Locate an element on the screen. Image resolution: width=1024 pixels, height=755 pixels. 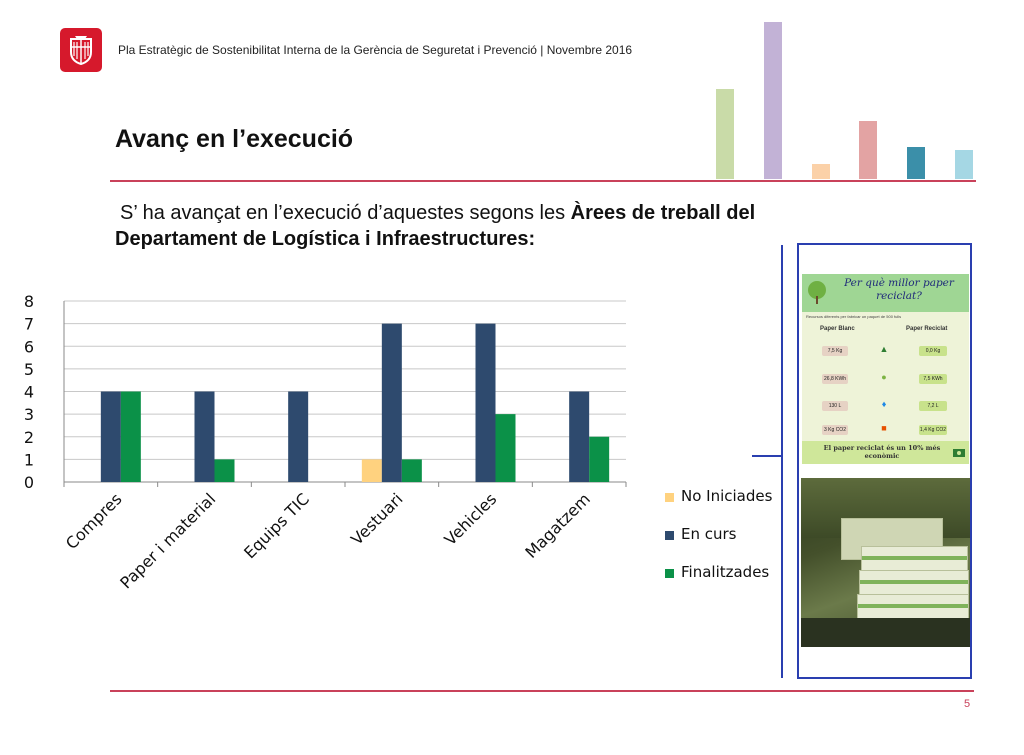
poster-col-left: Paper Blanc is located at coordinates (837, 329).